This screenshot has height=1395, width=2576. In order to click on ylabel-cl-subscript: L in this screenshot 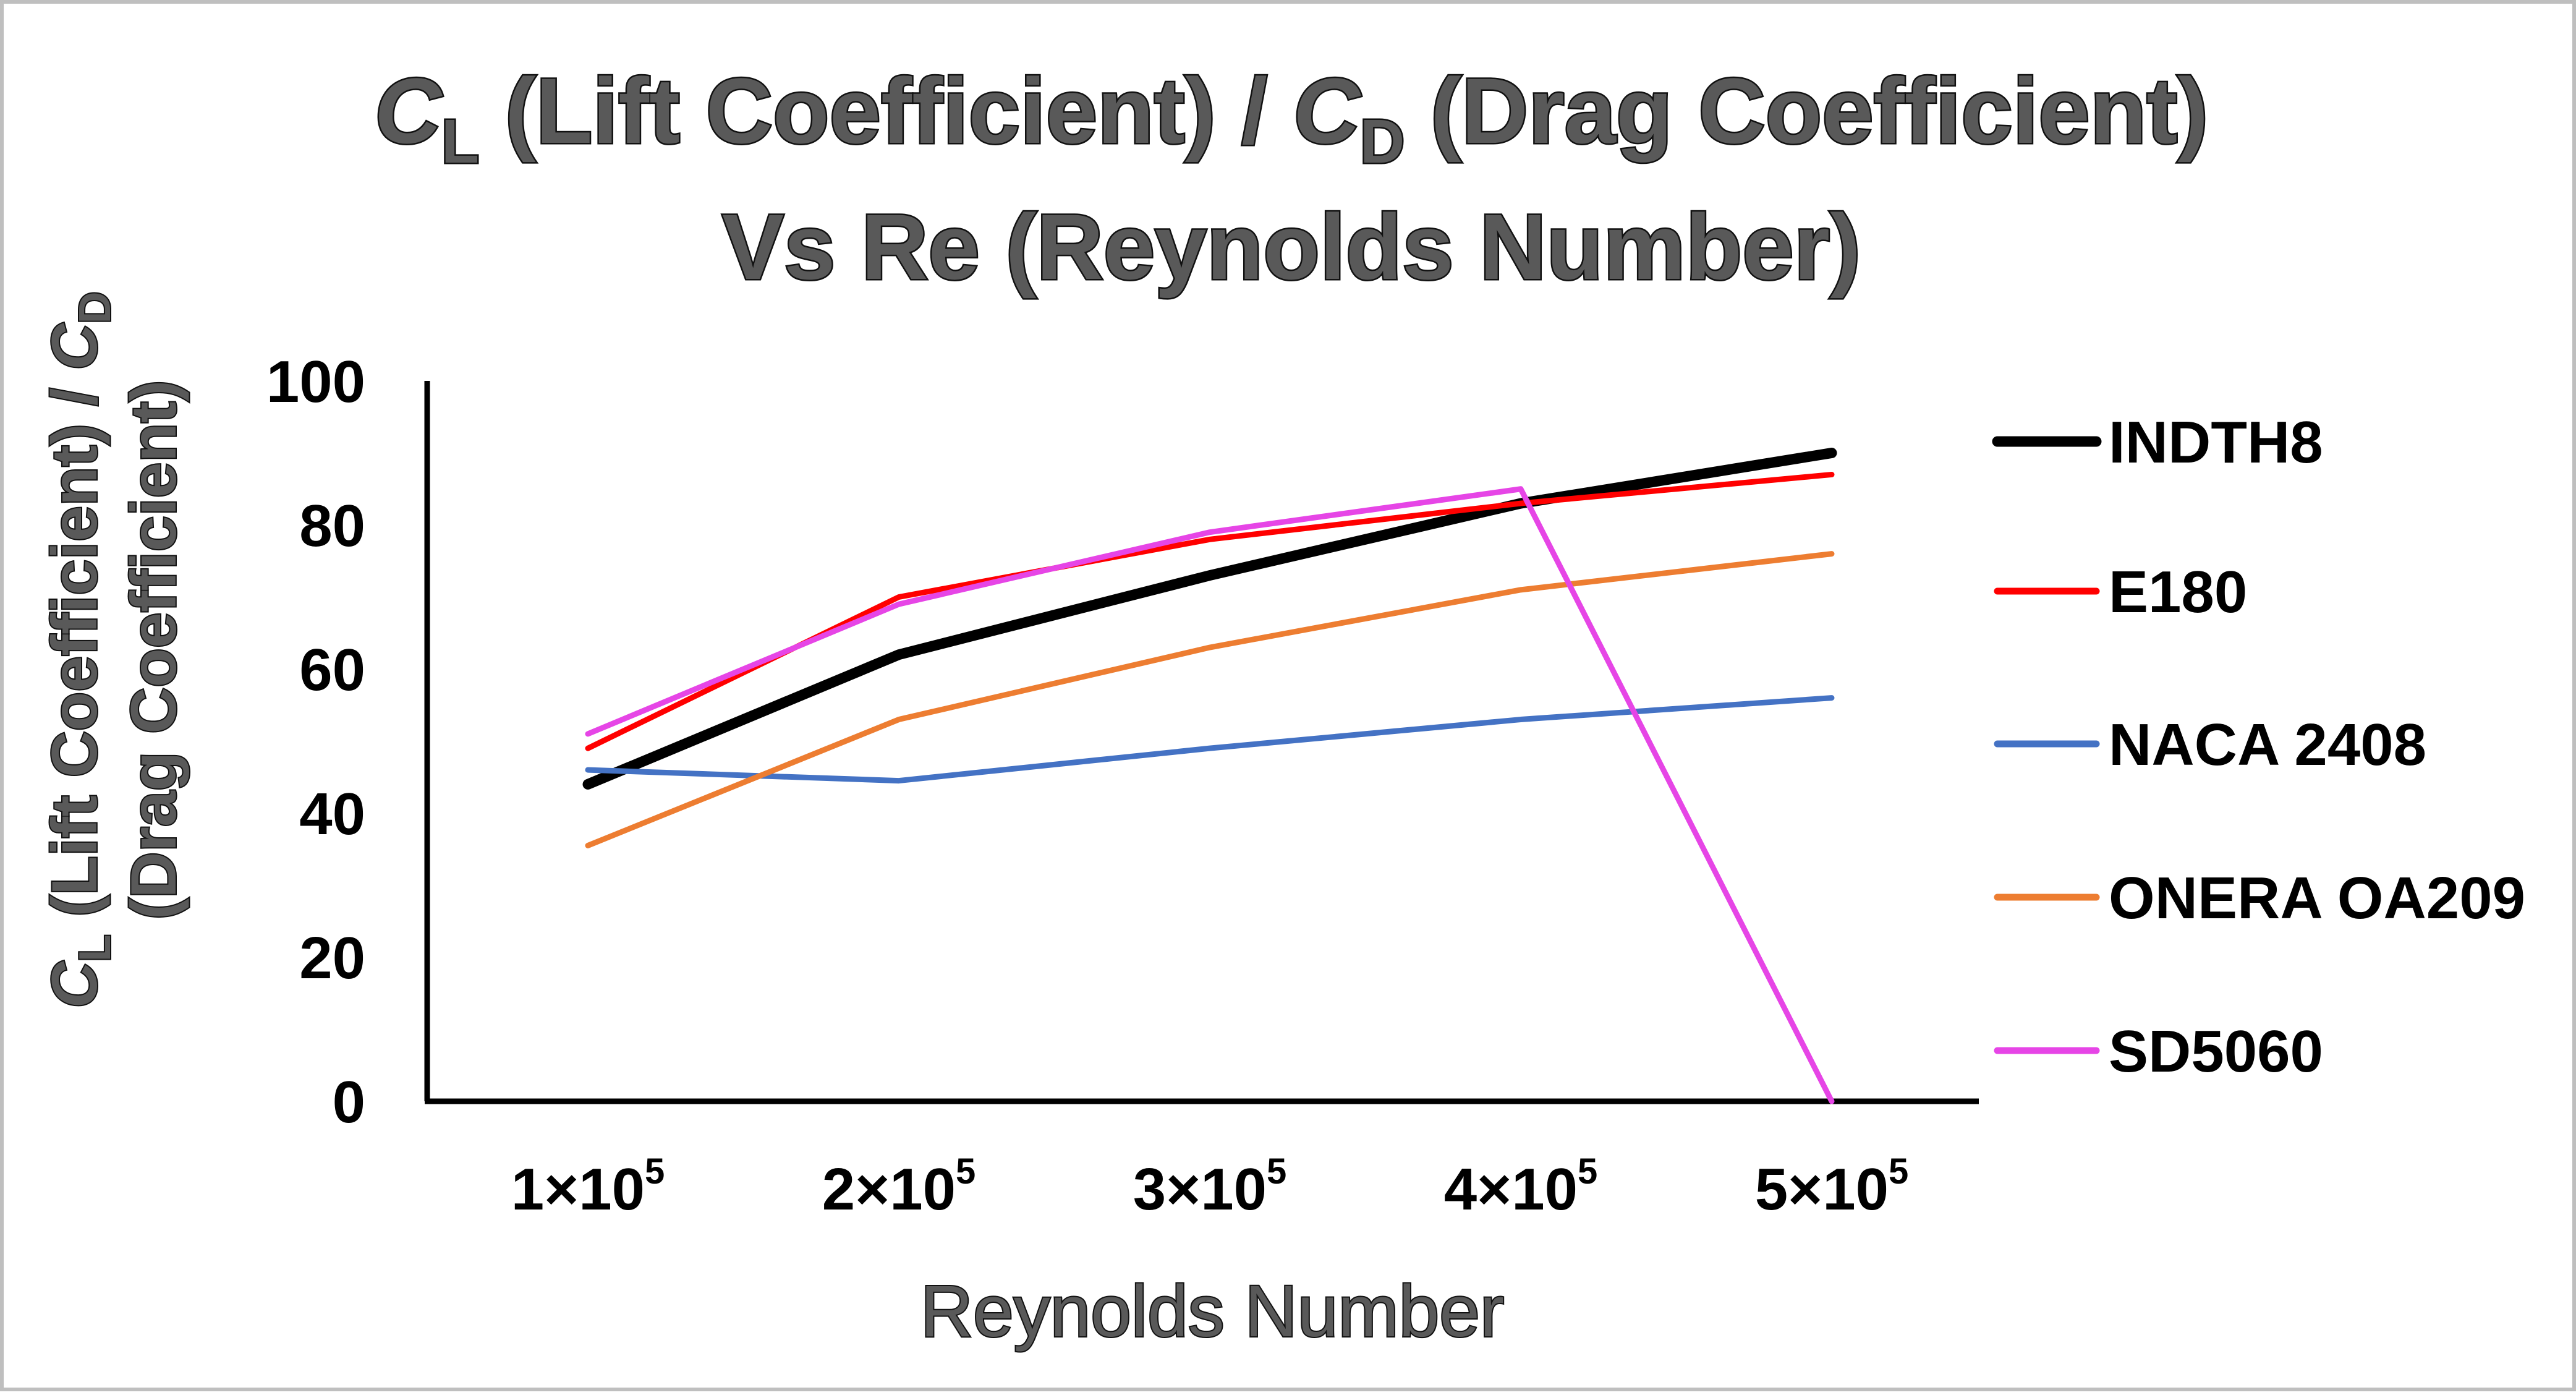, I will do `click(95, 948)`.